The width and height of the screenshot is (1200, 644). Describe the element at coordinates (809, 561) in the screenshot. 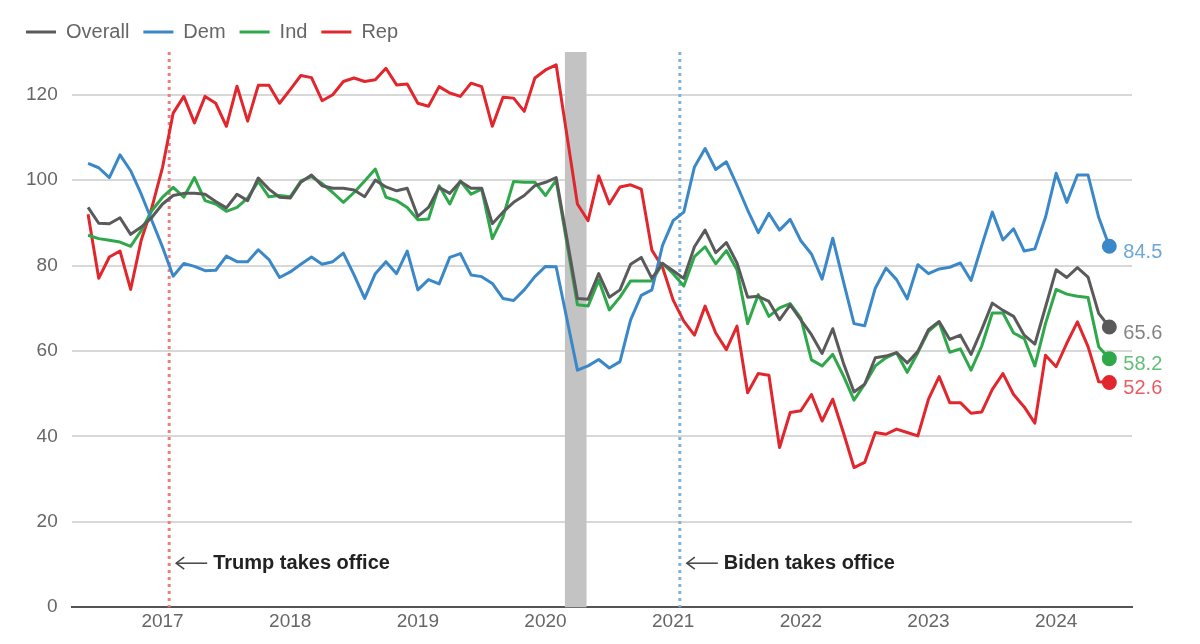

I see `ref-line-label: Biden takes office` at that location.